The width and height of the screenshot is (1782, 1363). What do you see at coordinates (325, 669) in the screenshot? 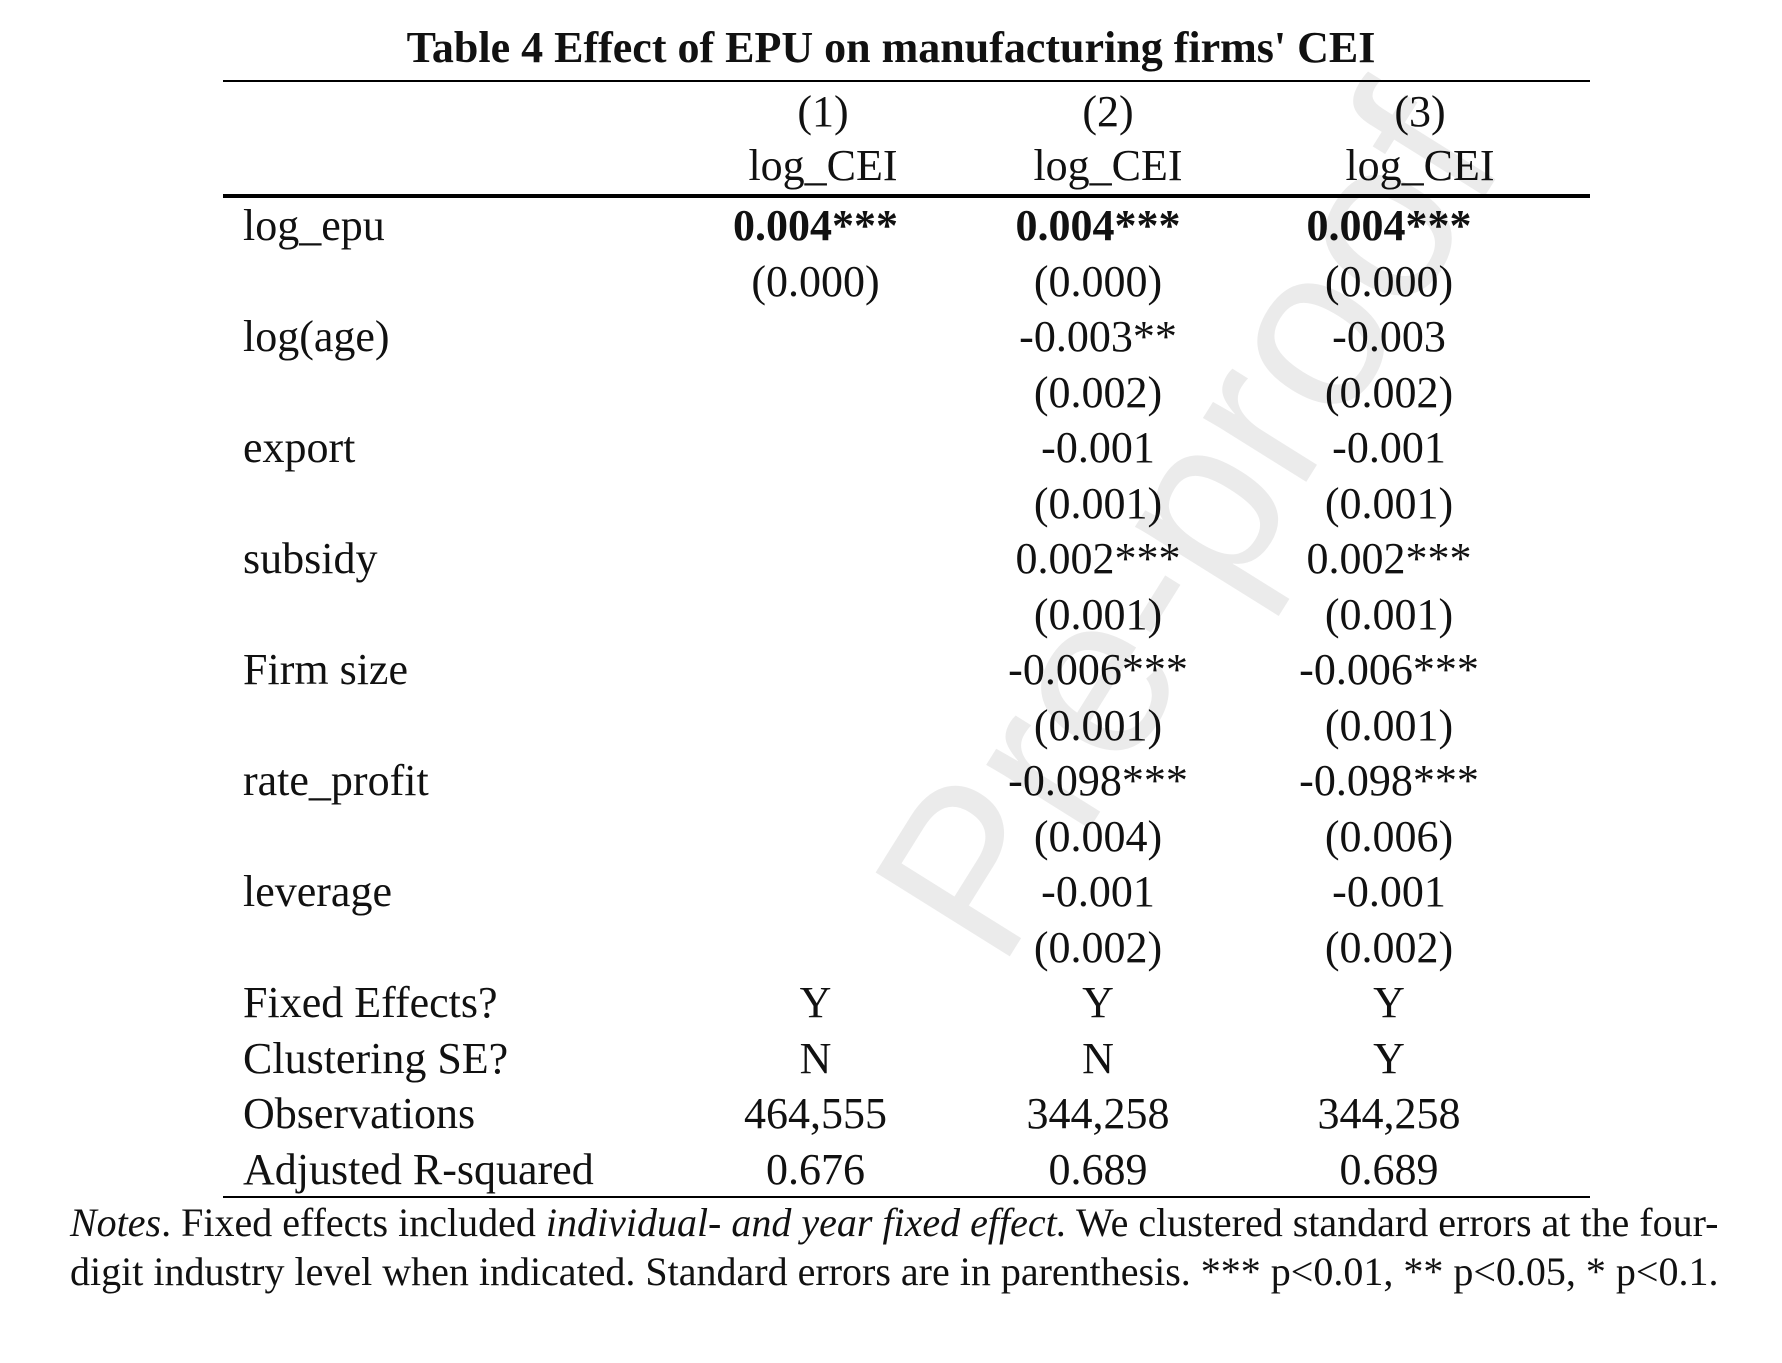
I see `row-label: Firm size` at bounding box center [325, 669].